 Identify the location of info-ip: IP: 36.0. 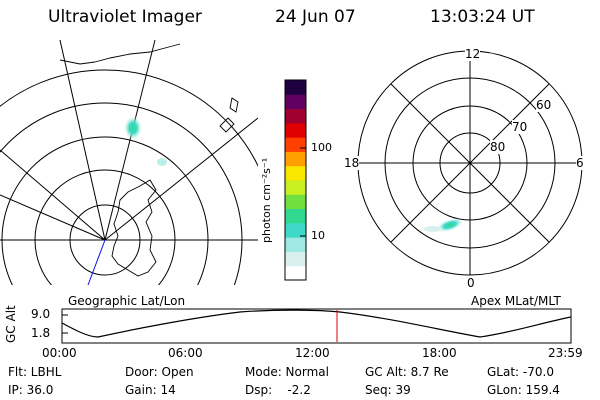
(31, 390).